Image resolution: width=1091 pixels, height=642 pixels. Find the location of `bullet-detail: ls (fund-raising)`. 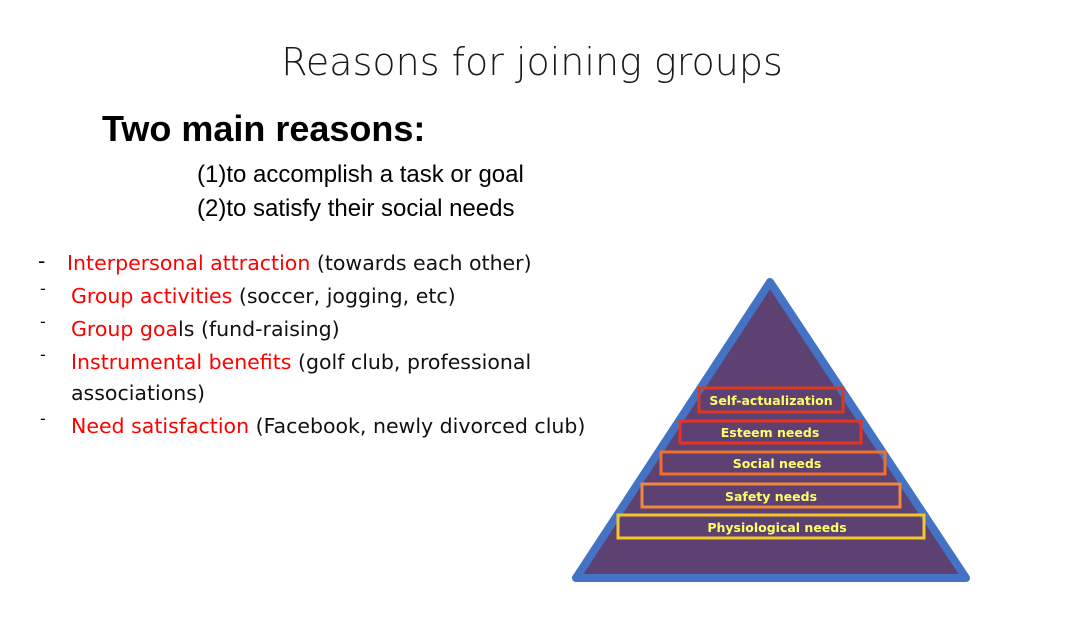

bullet-detail: ls (fund-raising) is located at coordinates (259, 329).